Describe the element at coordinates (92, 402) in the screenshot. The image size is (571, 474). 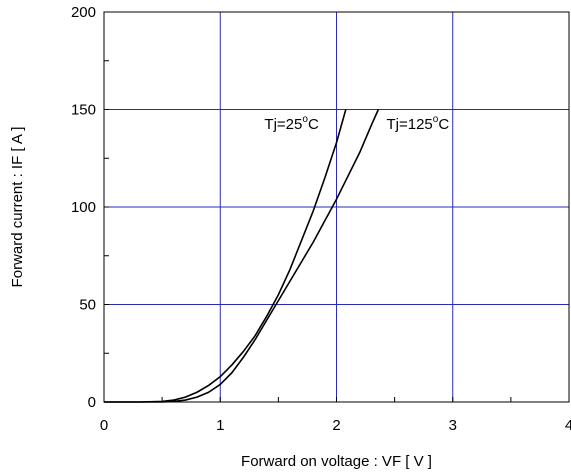
I see `y-tick-label-0: 0` at that location.